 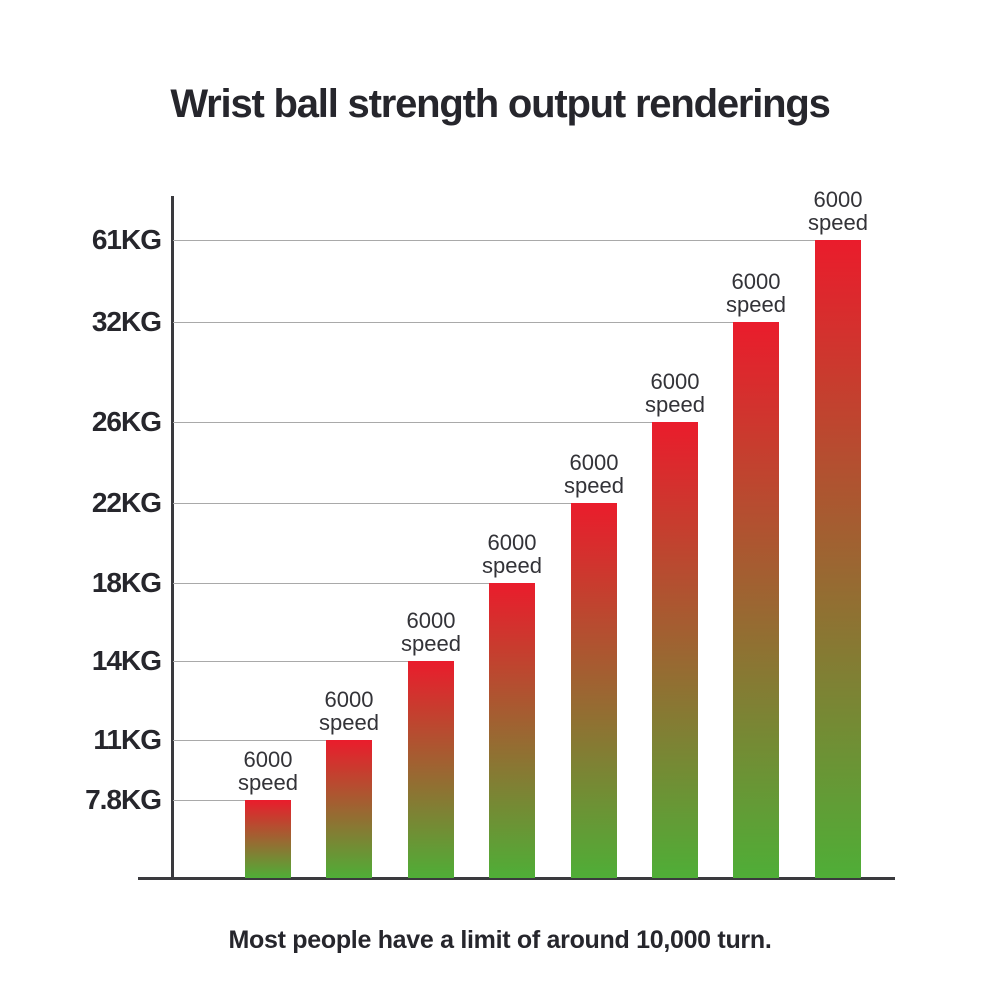 I want to click on y-tick-label: 22KG, so click(x=126, y=502).